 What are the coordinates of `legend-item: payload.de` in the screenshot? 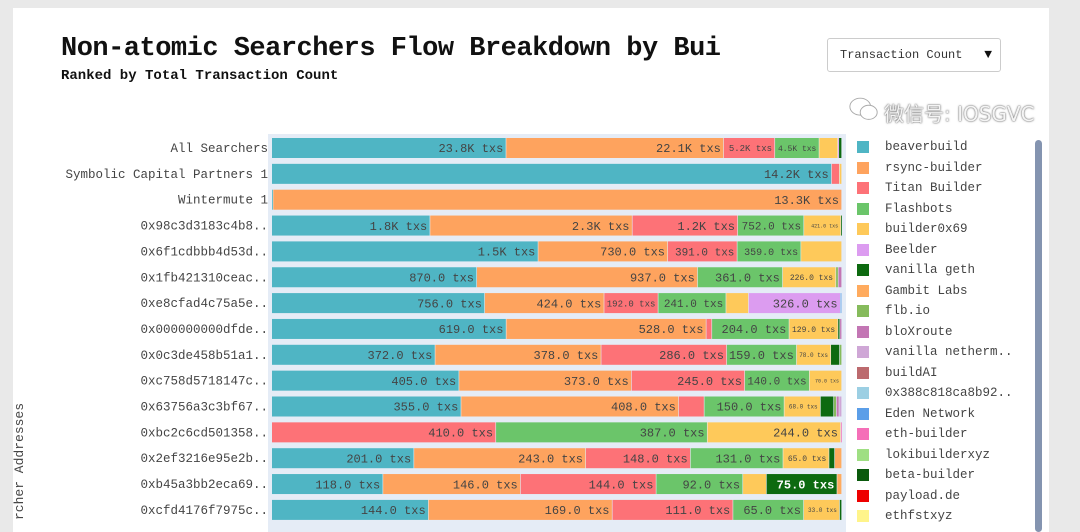 It's located at (908, 496).